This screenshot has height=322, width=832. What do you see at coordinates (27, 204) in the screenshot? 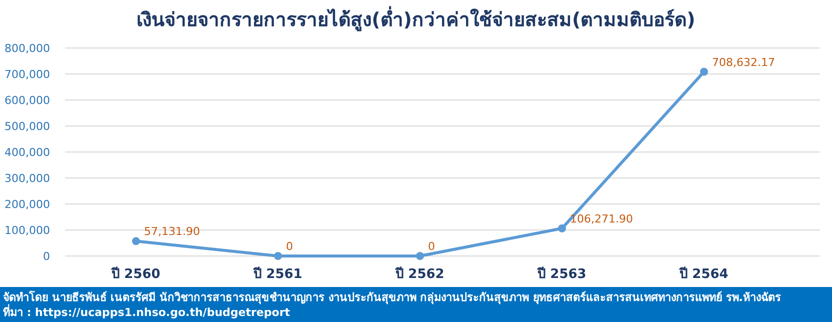
I see `y-tick-label: 200,000` at bounding box center [27, 204].